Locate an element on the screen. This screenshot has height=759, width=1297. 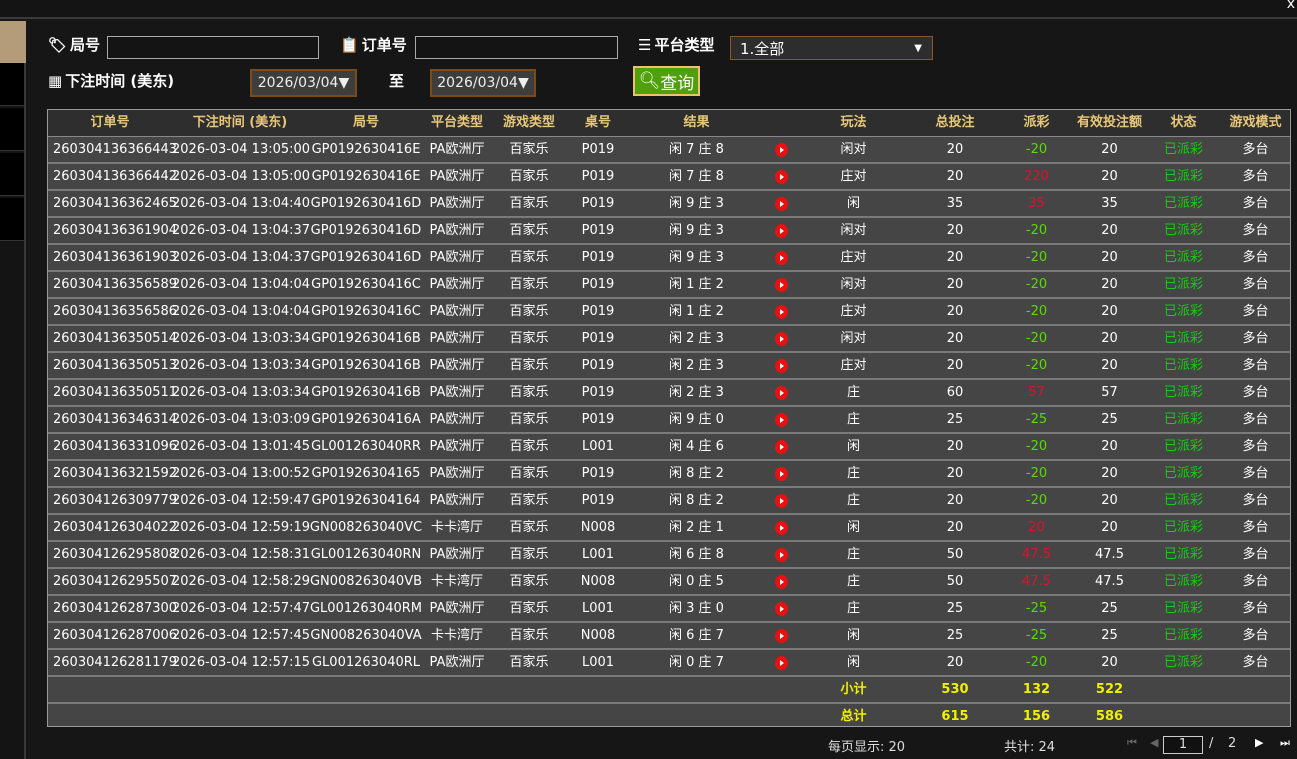
platform-select: 1.全部 ▼ is located at coordinates (831, 48).